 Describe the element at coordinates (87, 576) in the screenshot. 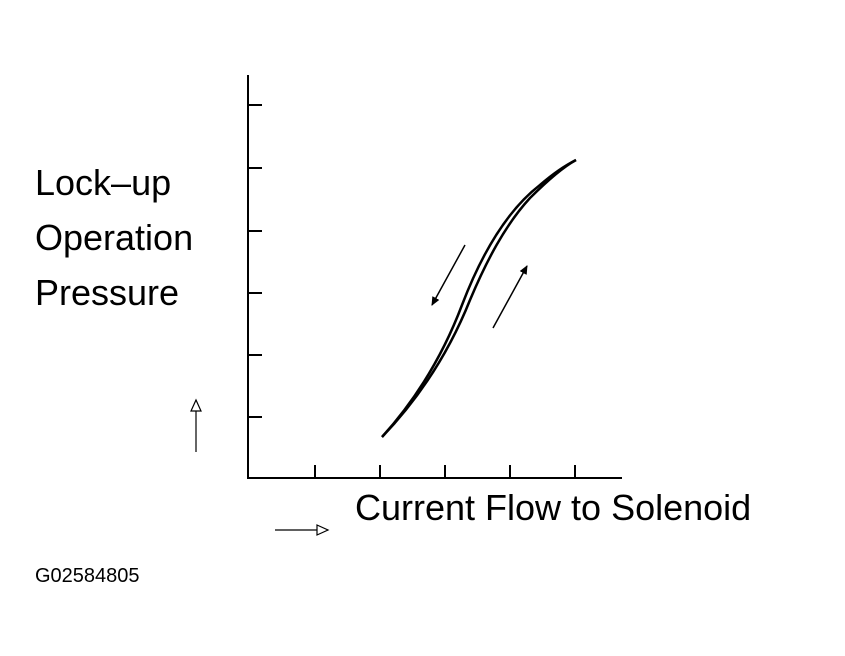

I see `figure-id: G02584805` at that location.